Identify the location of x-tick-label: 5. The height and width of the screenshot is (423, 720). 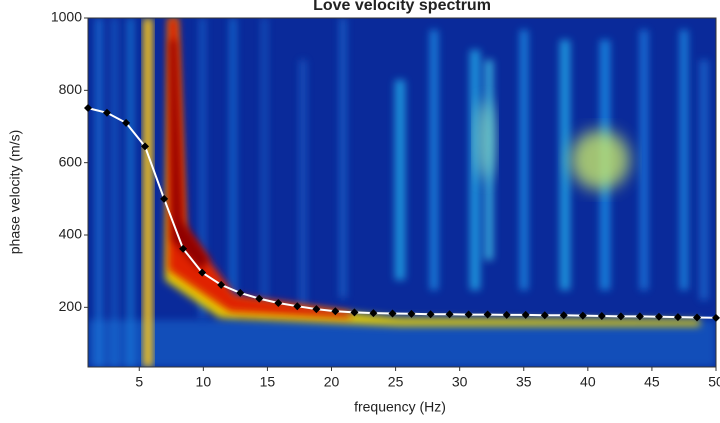
(139, 382).